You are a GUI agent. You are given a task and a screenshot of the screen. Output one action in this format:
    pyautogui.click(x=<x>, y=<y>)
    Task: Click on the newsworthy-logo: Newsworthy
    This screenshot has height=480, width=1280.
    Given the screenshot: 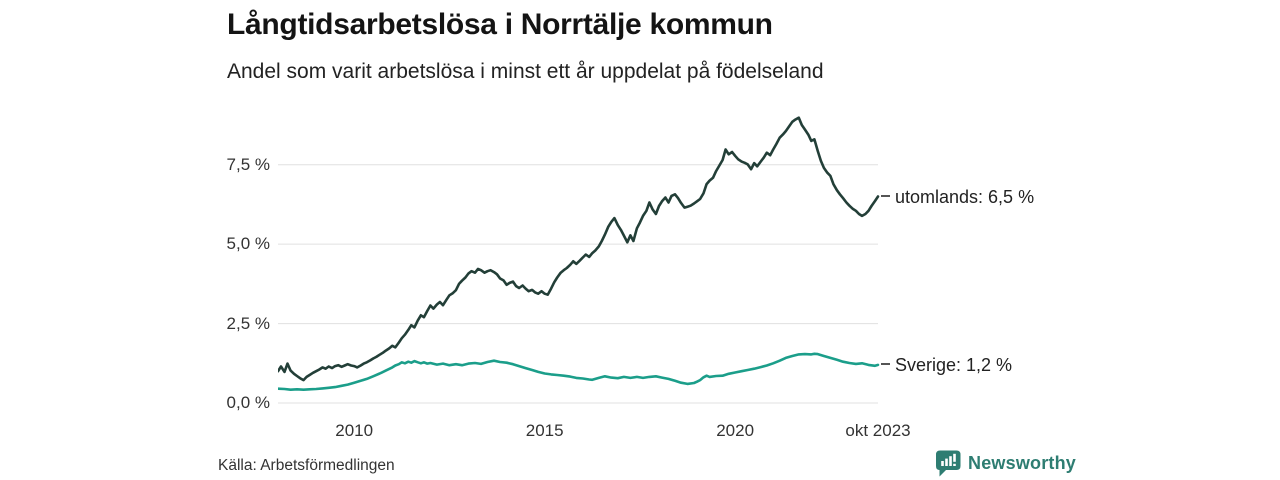 What is the action you would take?
    pyautogui.click(x=1006, y=463)
    